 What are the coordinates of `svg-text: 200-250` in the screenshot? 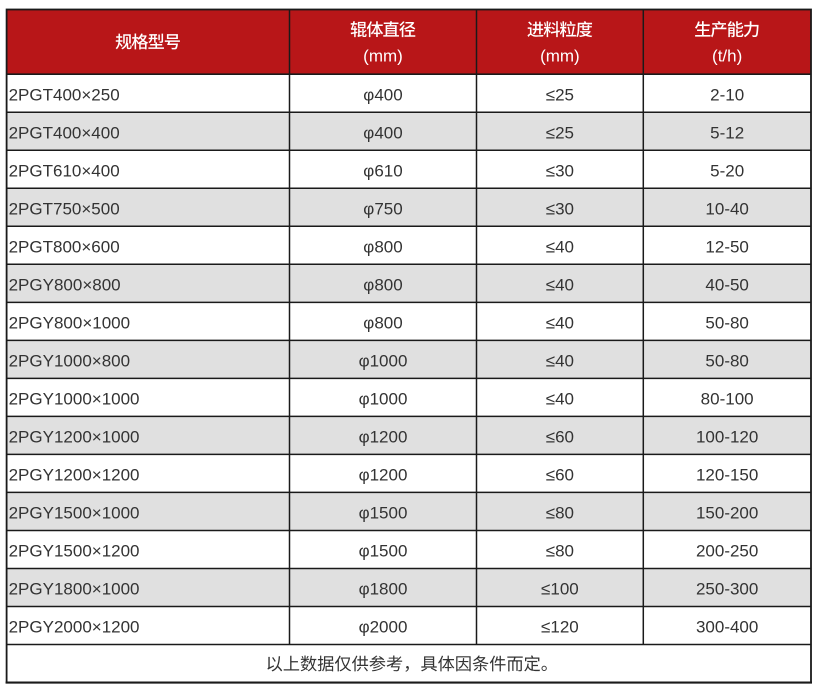 It's located at (727, 551).